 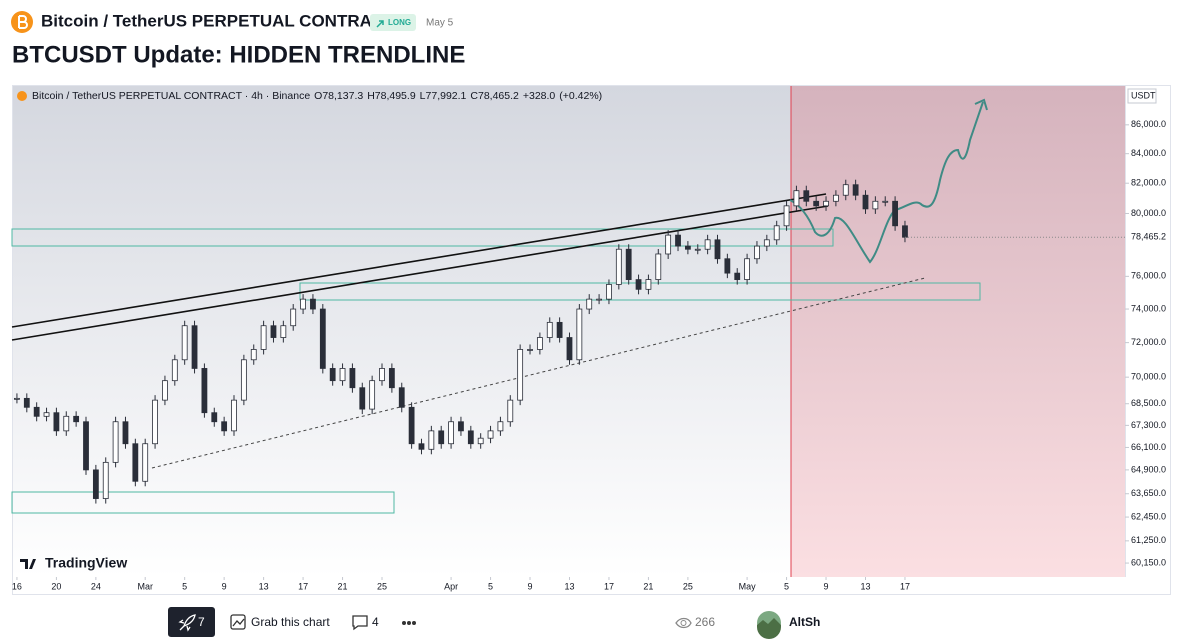 What do you see at coordinates (238, 54) in the screenshot?
I see `title: BTCUSDT Update: HIDDEN TRENDLINE` at bounding box center [238, 54].